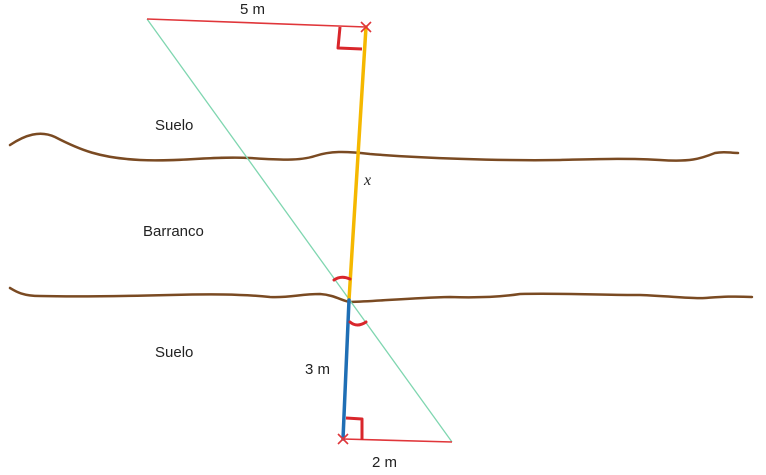 This screenshot has height=475, width=766. I want to click on unknown-segment-x, so click(357, 163).